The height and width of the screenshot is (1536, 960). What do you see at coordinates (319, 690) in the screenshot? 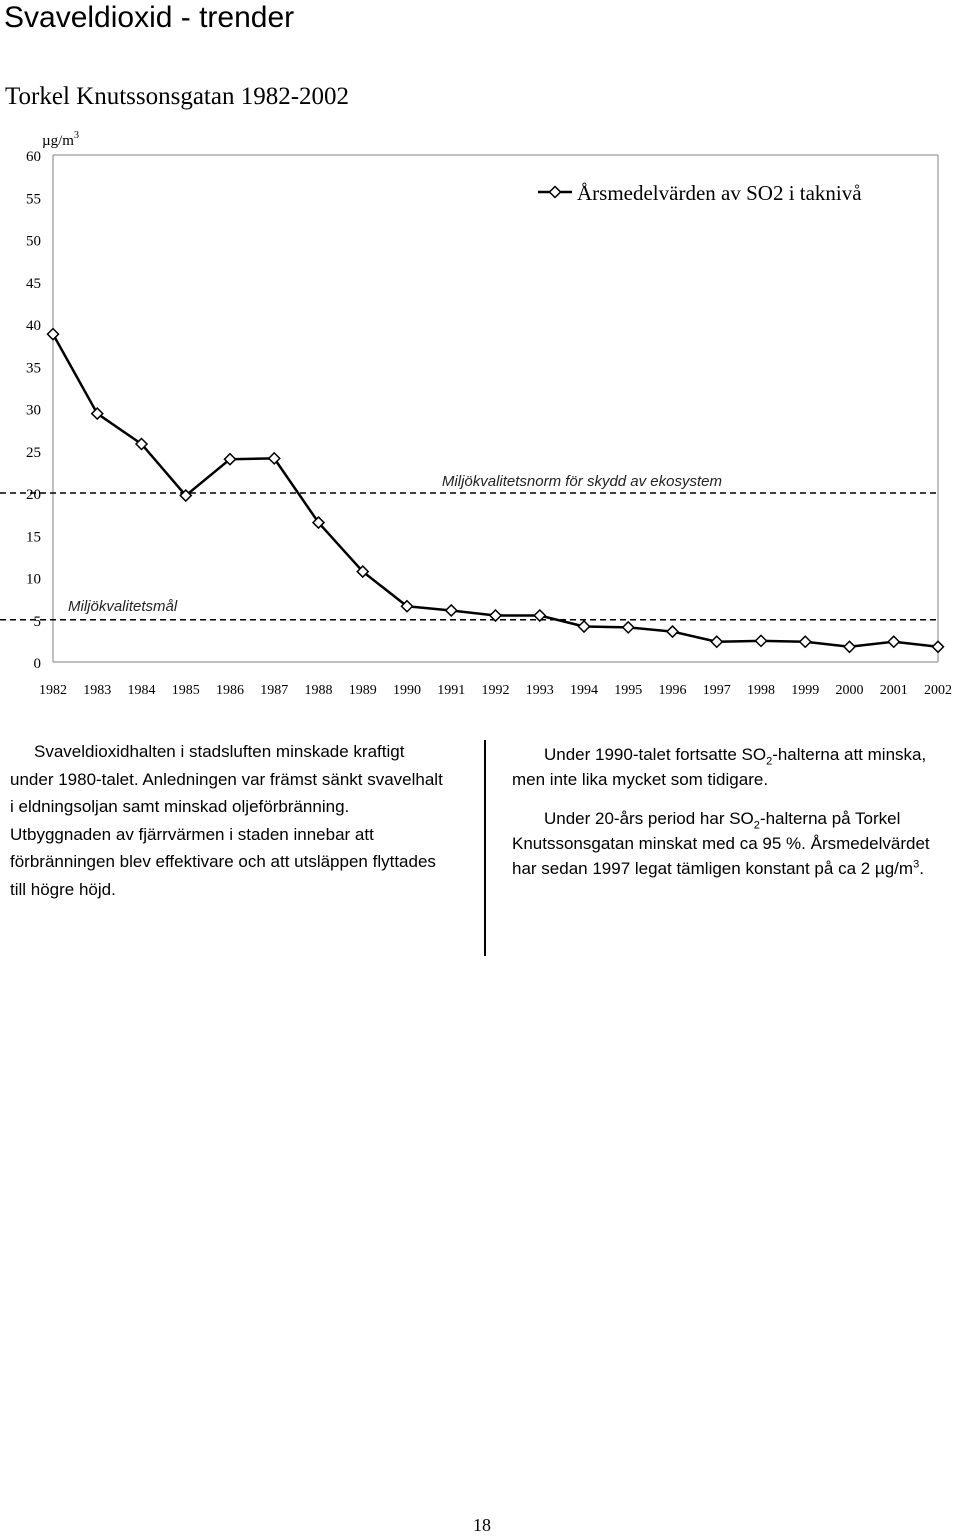
I see `x-tick-label: 1988` at bounding box center [319, 690].